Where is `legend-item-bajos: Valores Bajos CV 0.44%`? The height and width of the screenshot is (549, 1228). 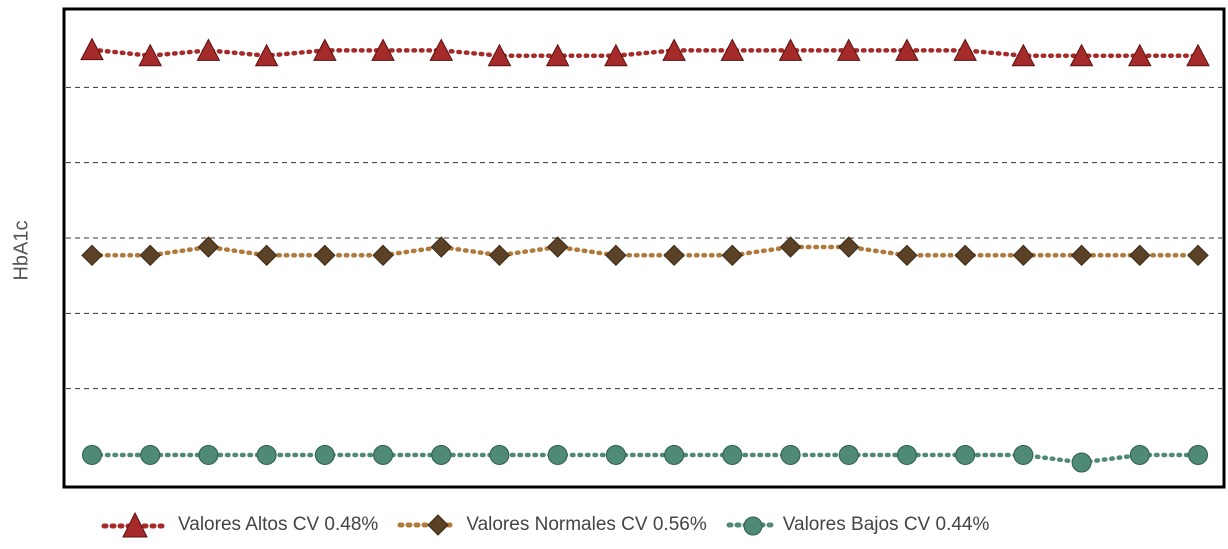 legend-item-bajos: Valores Bajos CV 0.44% is located at coordinates (857, 525).